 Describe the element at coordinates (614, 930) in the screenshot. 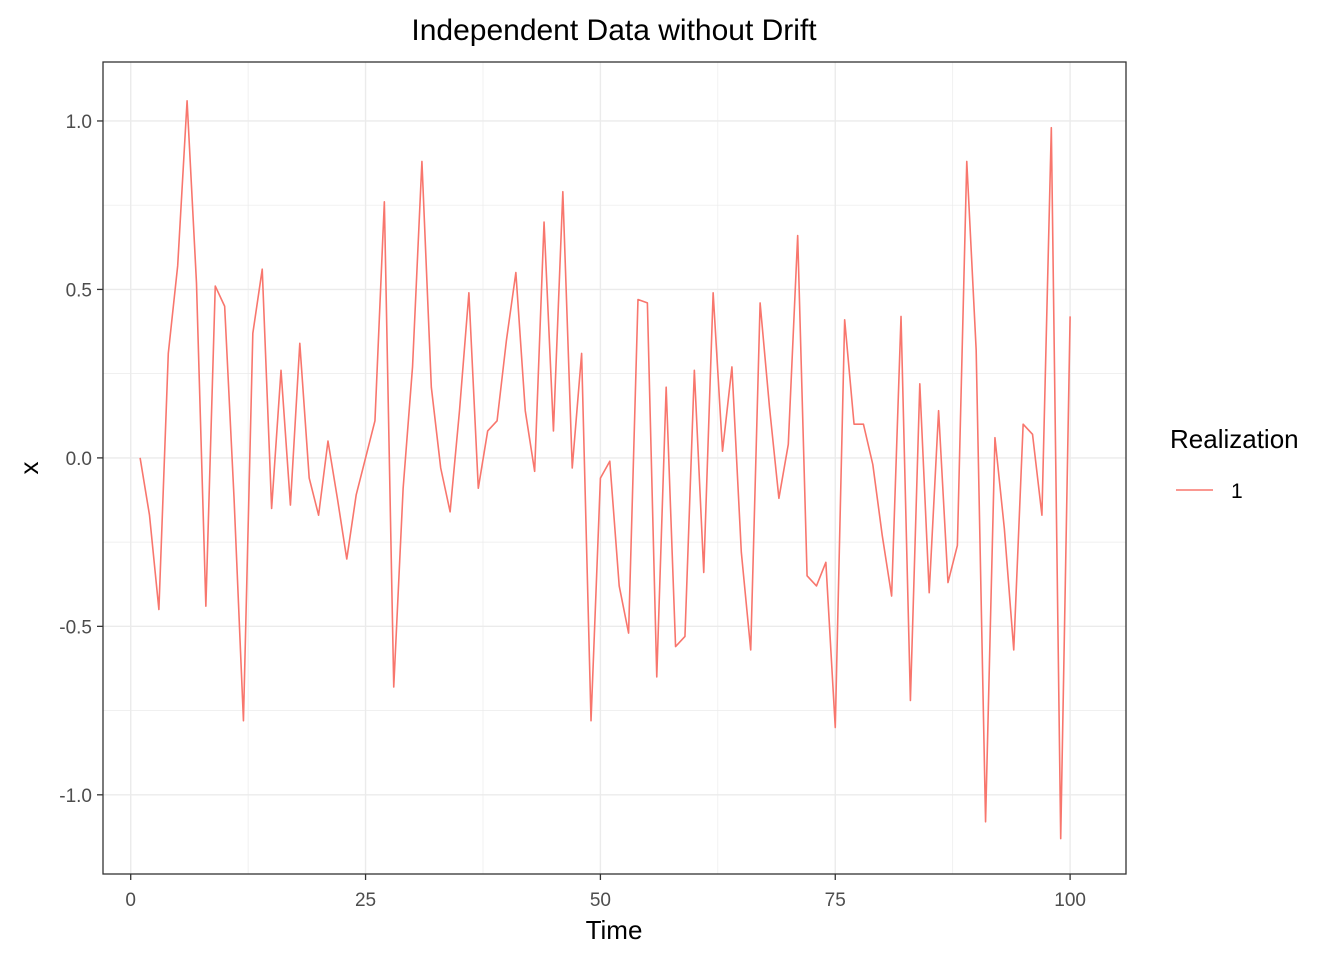

I see `x-axis-title: Time` at that location.